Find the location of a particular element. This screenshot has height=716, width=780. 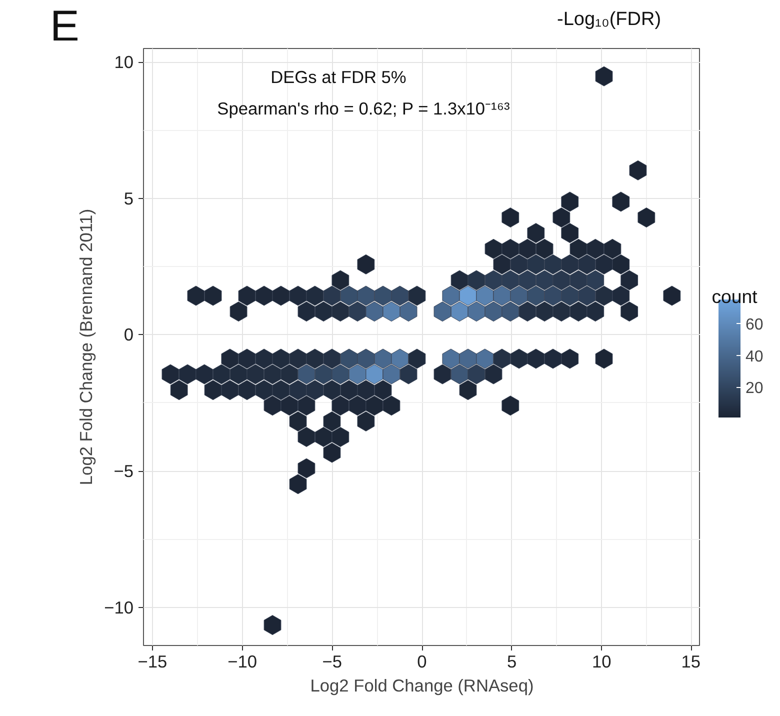

x-tick-label: 0 is located at coordinates (422, 662).